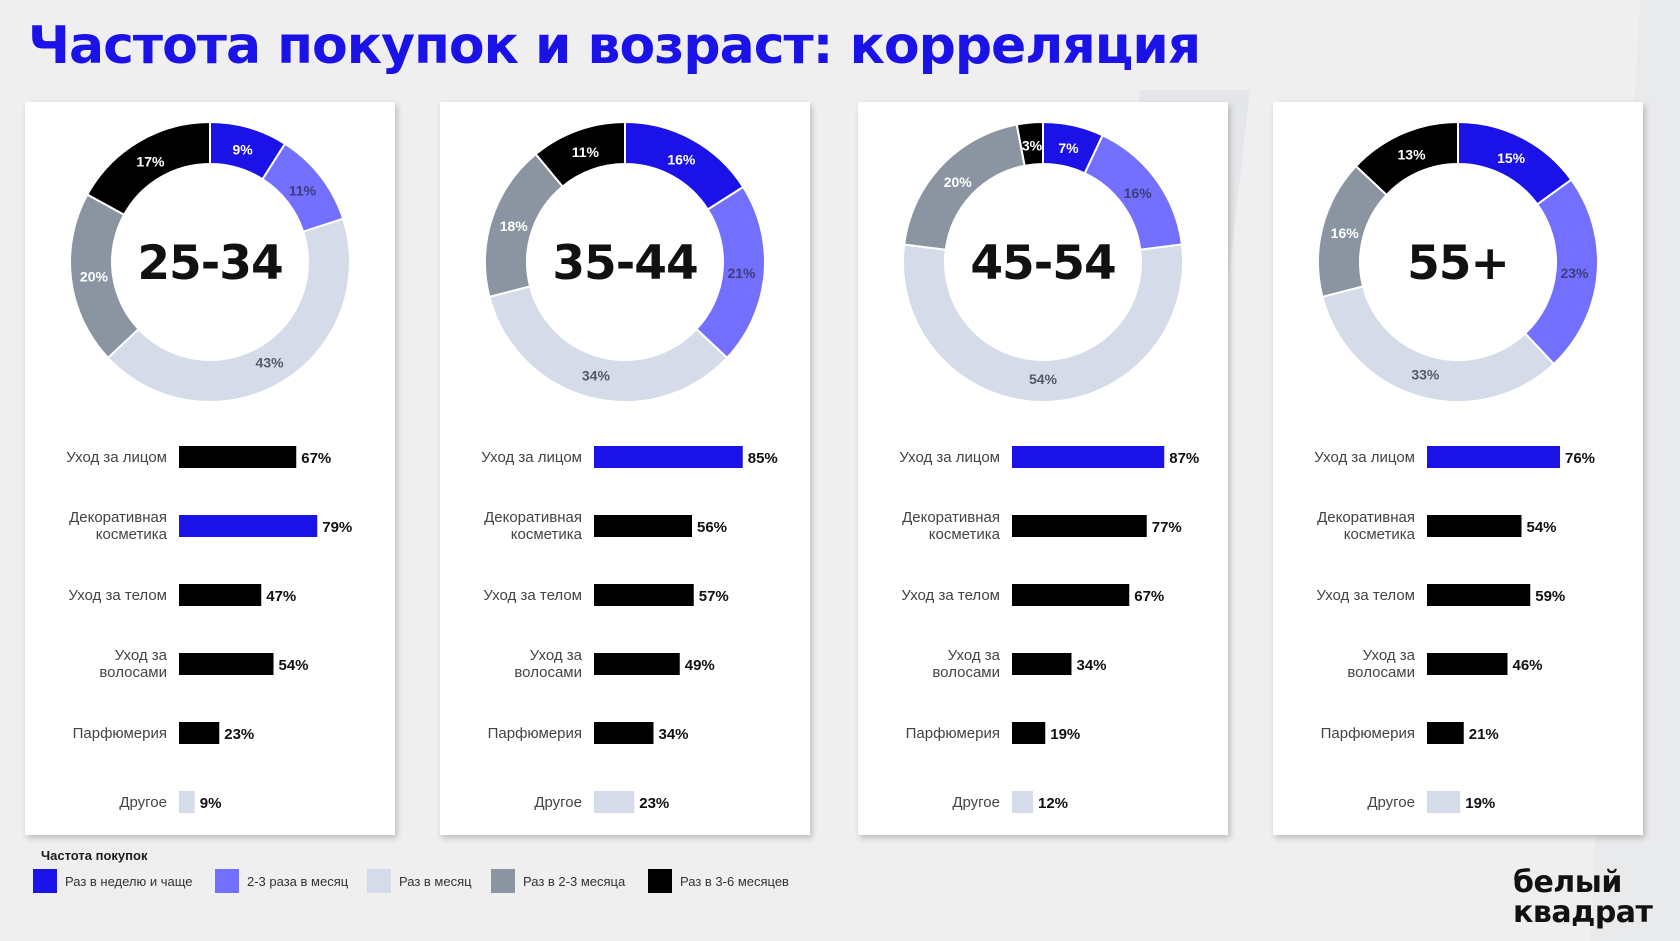  Describe the element at coordinates (574, 881) in the screenshot. I see `legend-label: Раз в 2-3 месяца` at that location.